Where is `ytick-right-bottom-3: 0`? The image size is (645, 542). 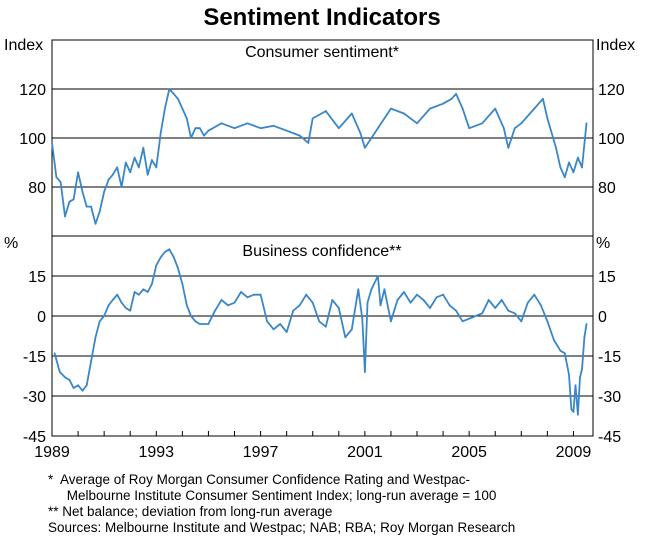 ytick-right-bottom-3: 0 is located at coordinates (602, 317).